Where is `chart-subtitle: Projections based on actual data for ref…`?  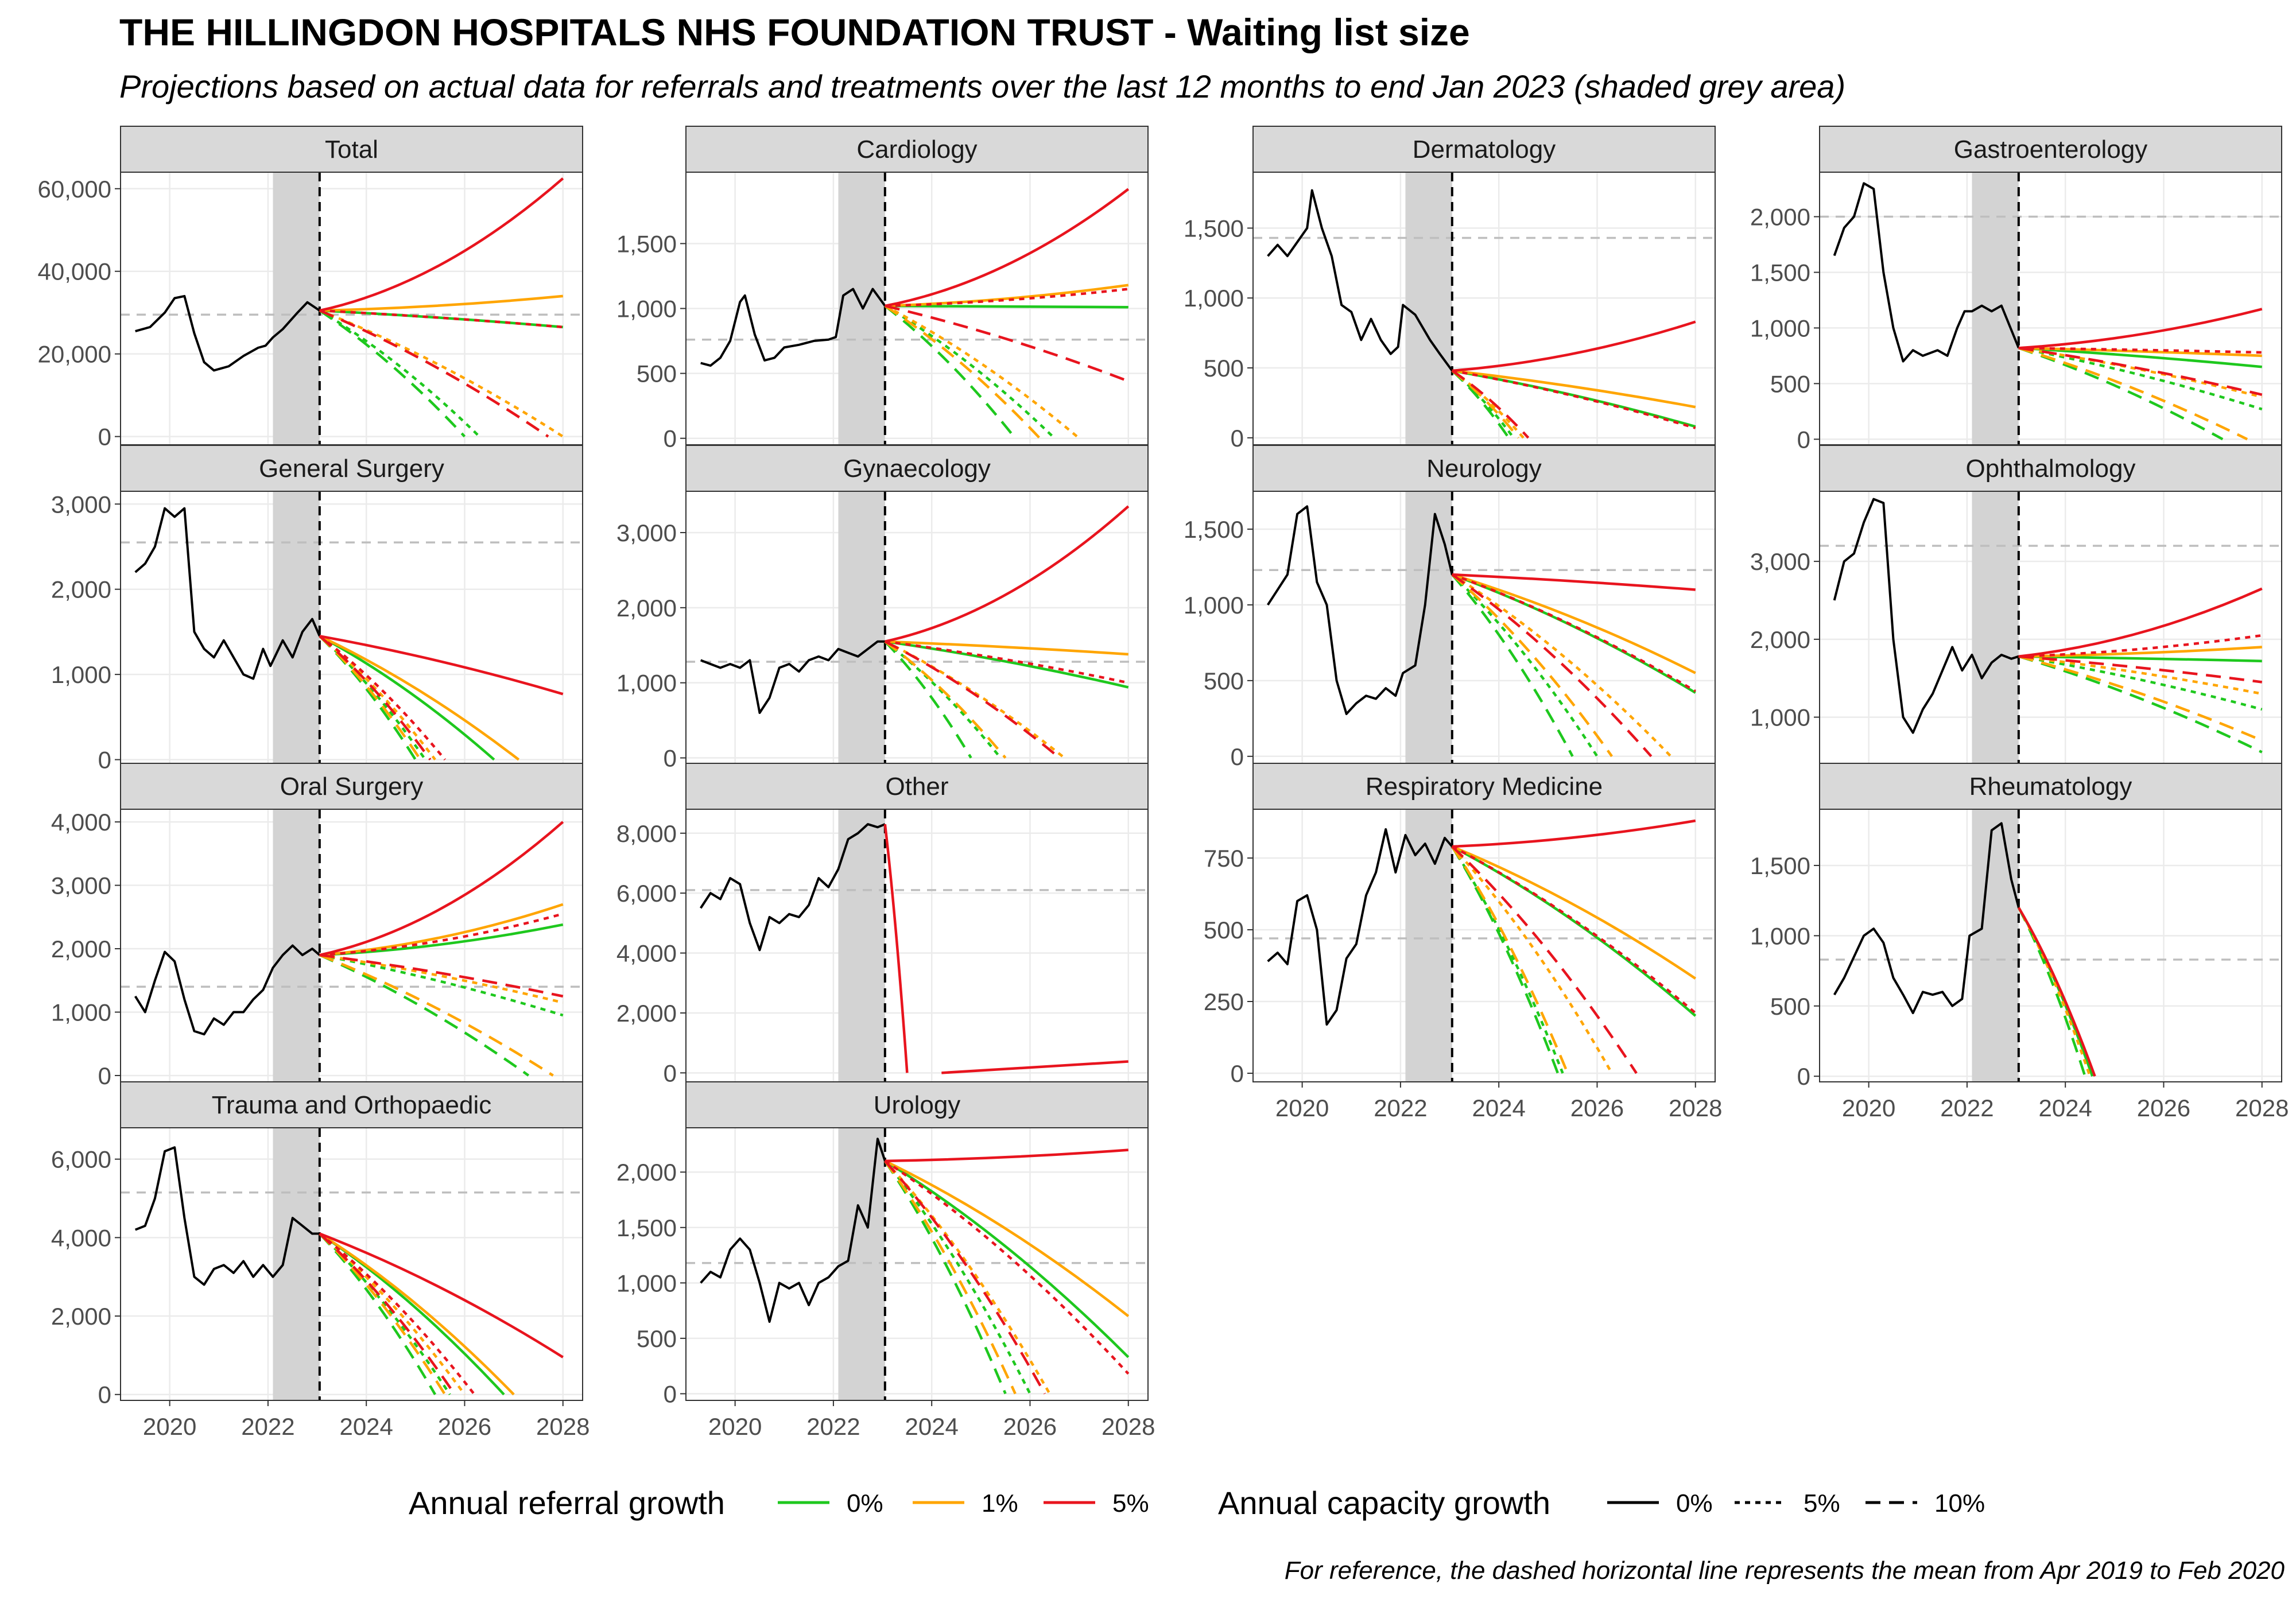
chart-subtitle: Projections based on actual data for ref… is located at coordinates (982, 86).